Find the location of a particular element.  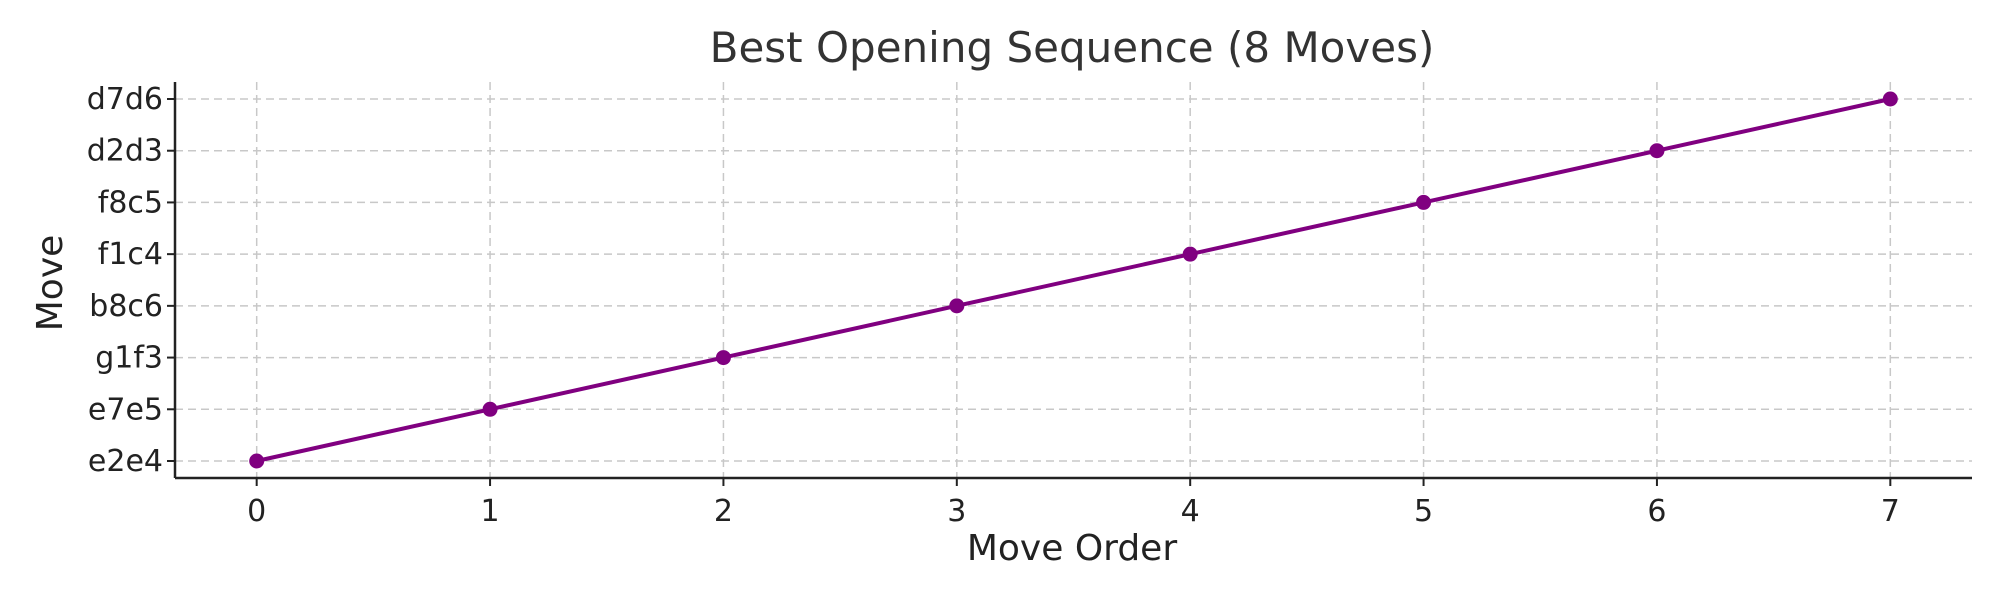

x-tick-label: 7 is located at coordinates (1890, 511).